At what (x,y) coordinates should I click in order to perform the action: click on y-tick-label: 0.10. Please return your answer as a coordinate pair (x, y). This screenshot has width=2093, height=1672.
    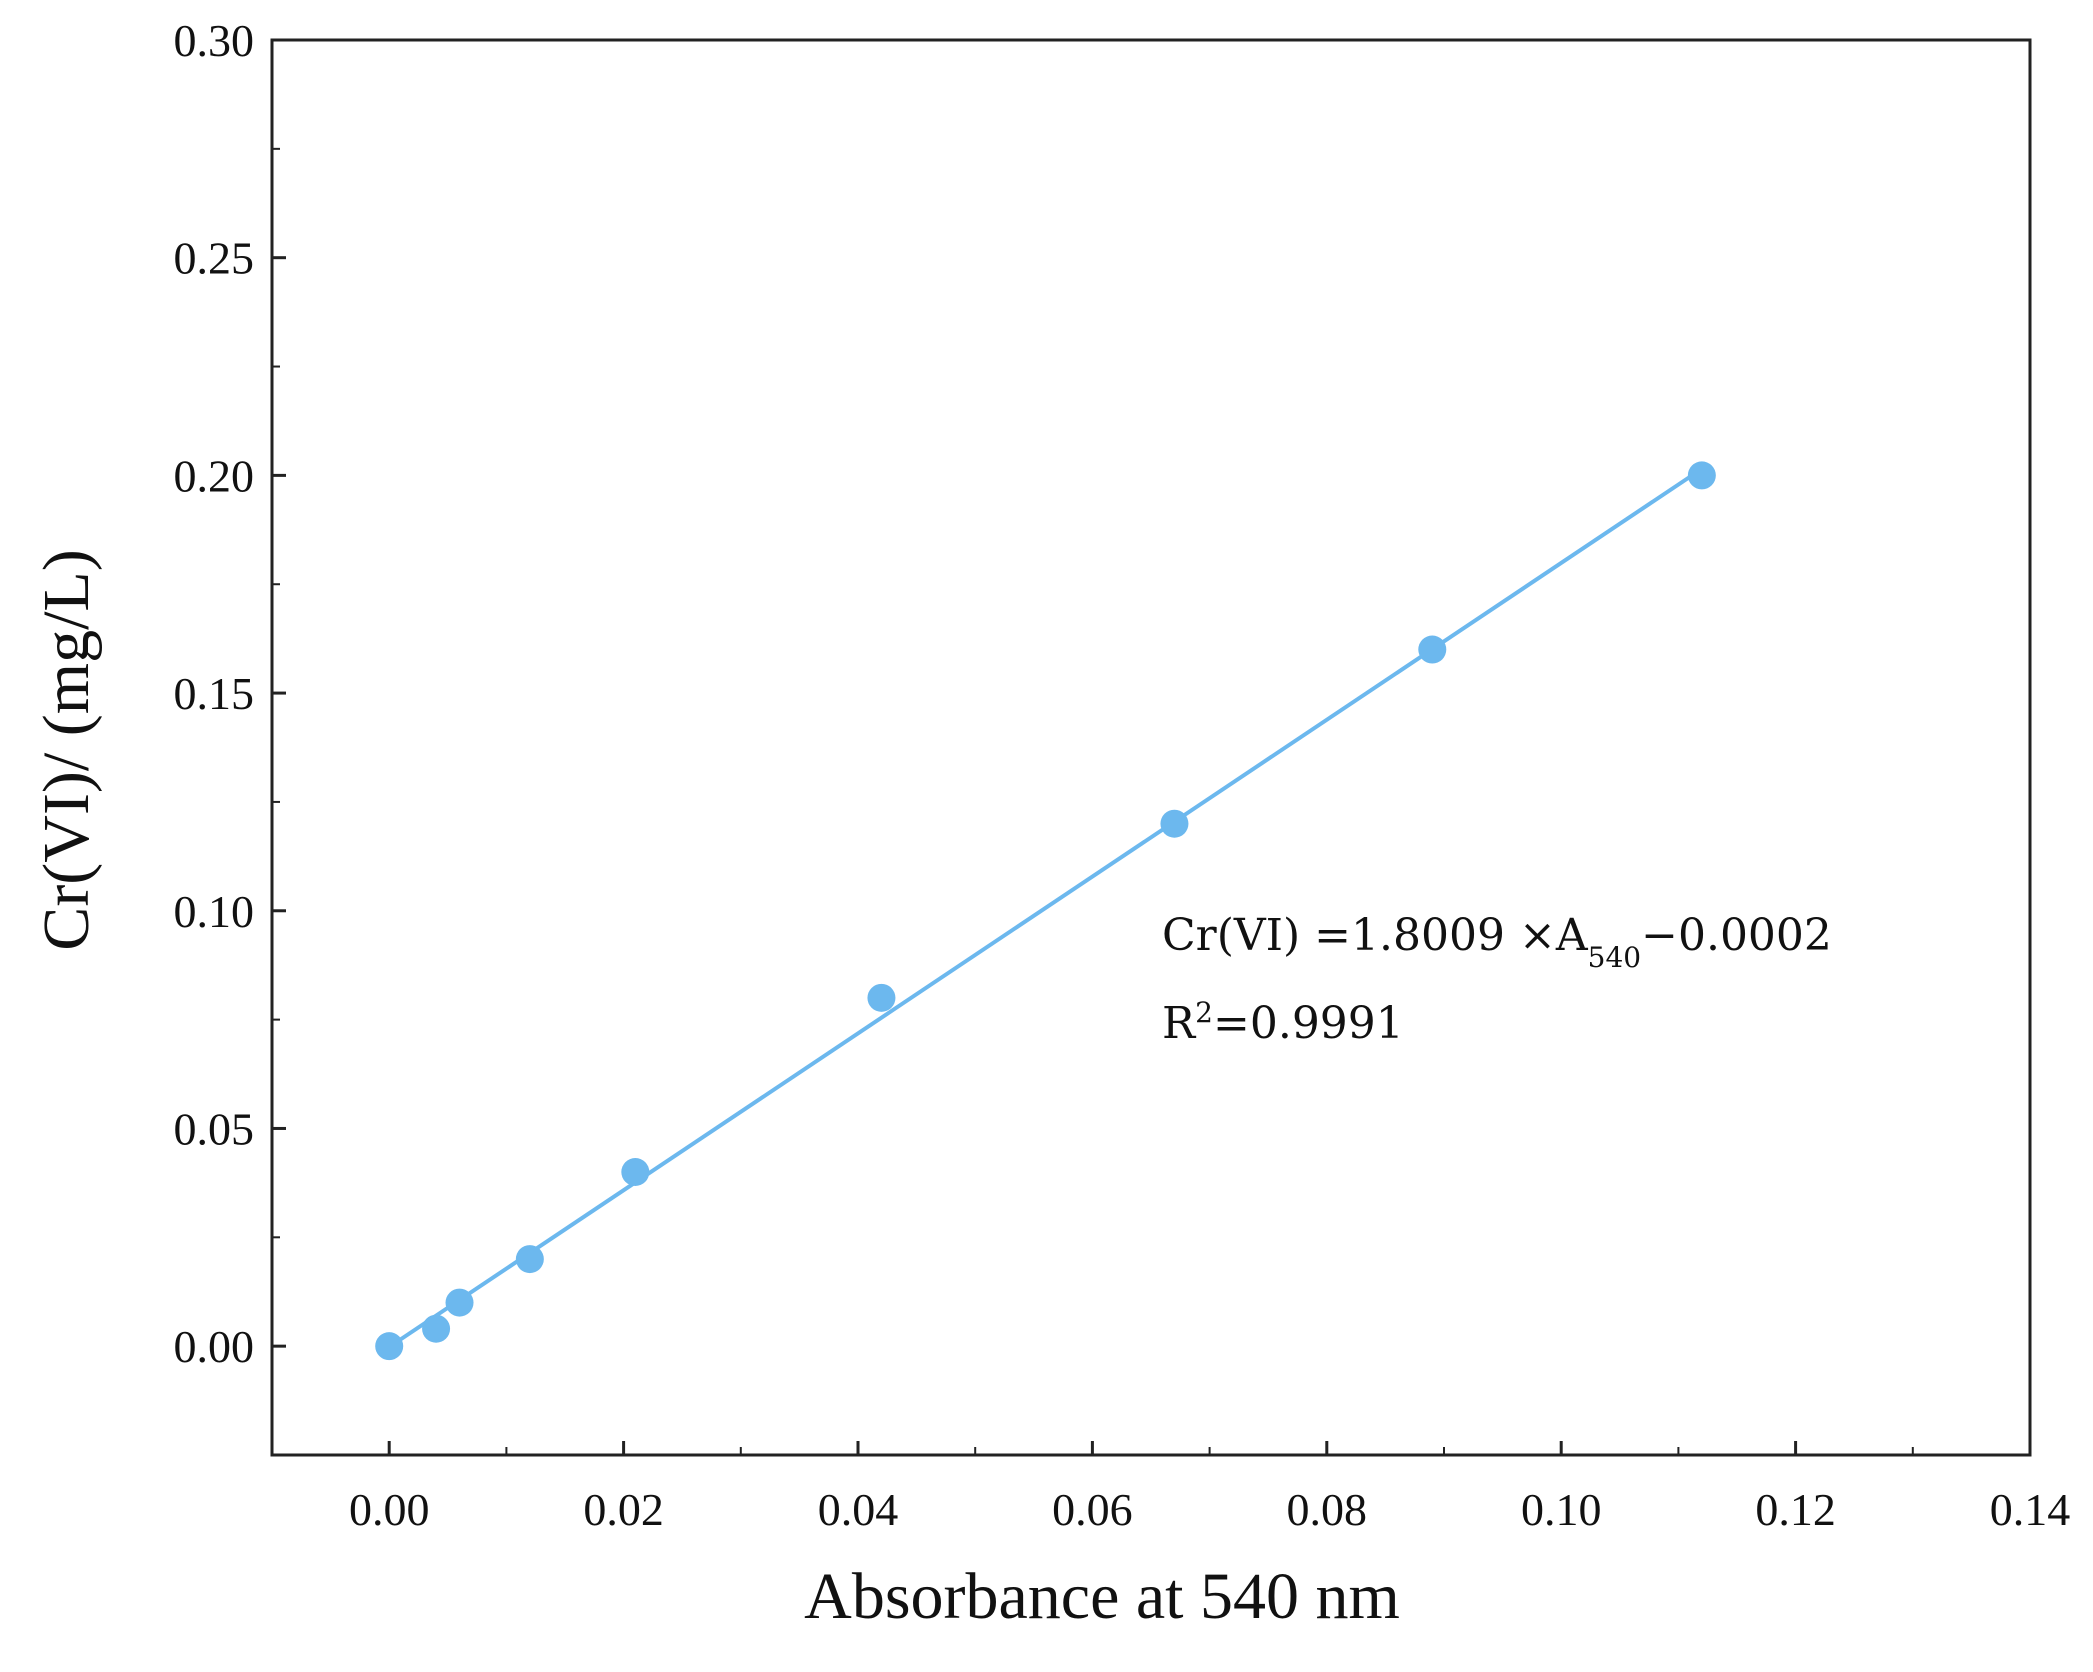
    Looking at the image, I should click on (214, 911).